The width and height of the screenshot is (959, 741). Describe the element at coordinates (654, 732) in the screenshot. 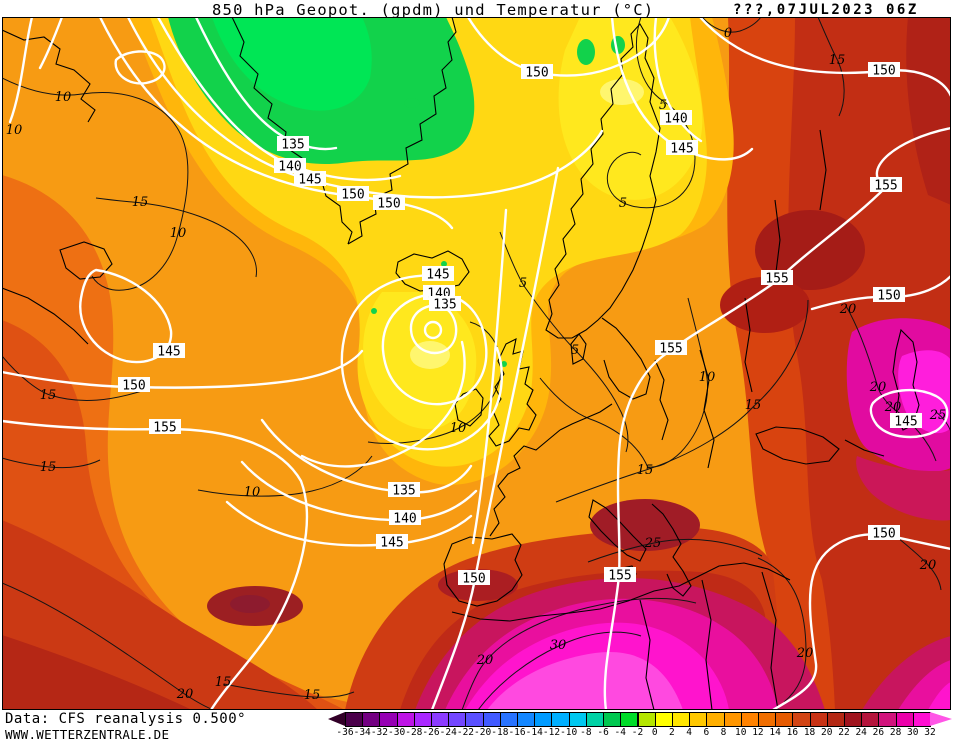

I see `colorbar-tick-label: 0` at that location.